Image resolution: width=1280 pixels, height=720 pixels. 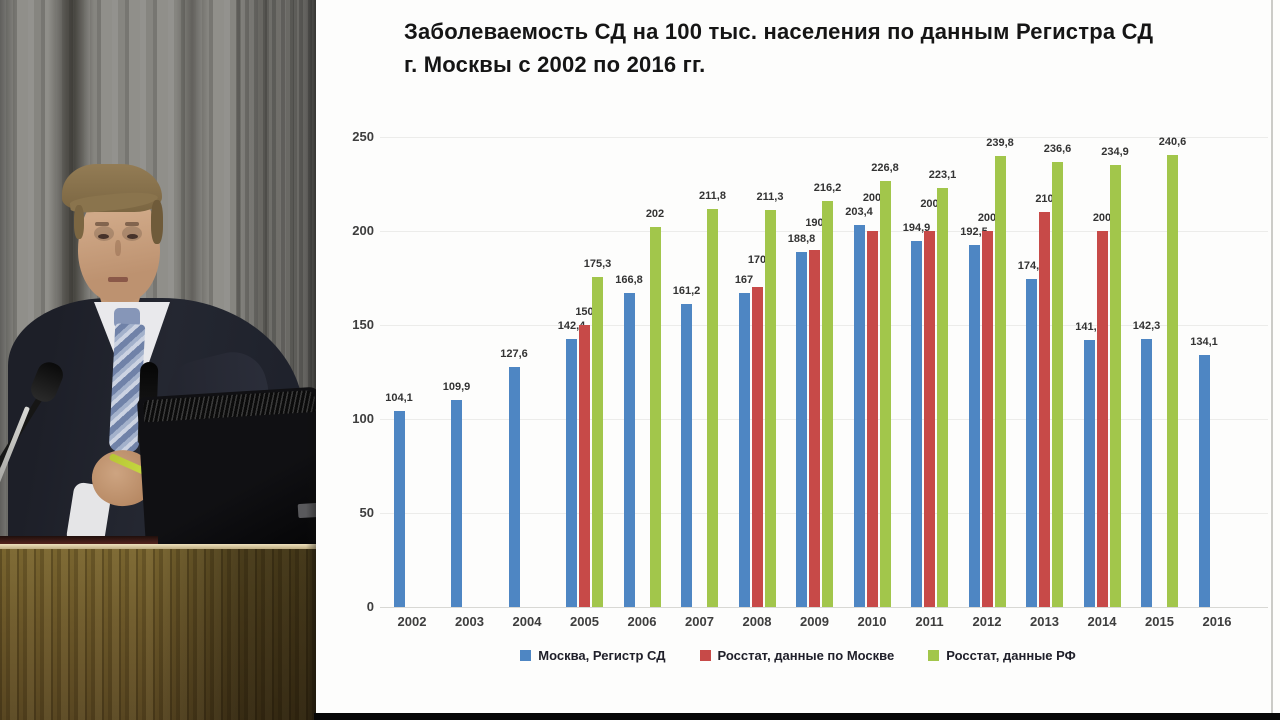 I want to click on x-category-label: 2002, so click(x=412, y=621).